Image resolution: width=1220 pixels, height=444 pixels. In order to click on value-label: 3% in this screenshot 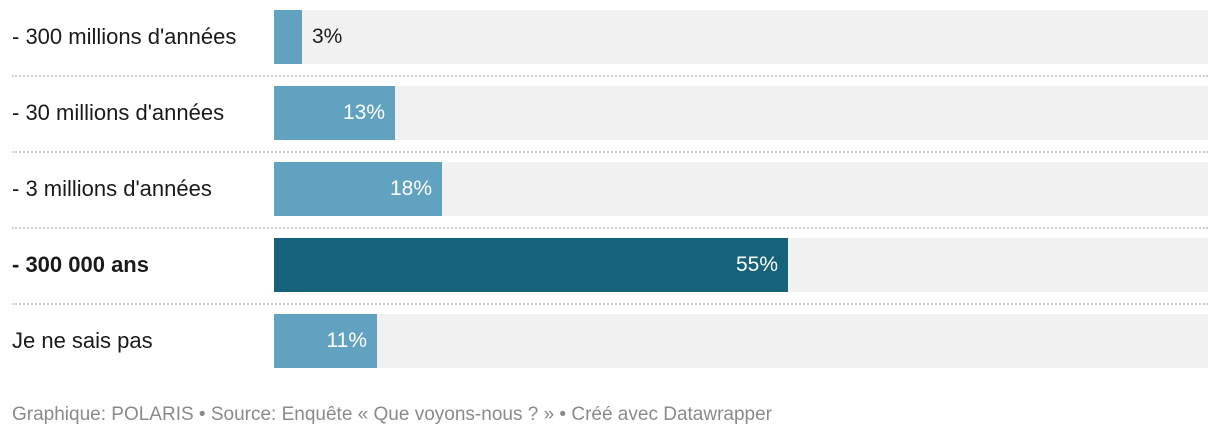, I will do `click(327, 36)`.